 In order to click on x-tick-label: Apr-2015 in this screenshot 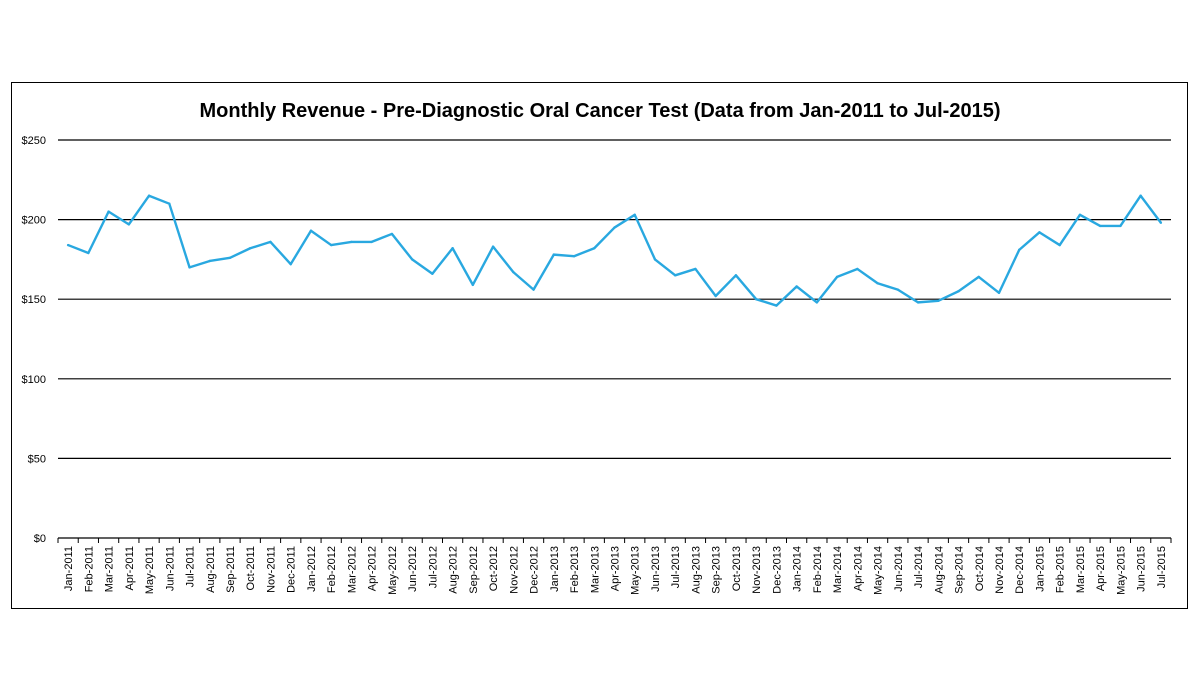, I will do `click(1101, 568)`.